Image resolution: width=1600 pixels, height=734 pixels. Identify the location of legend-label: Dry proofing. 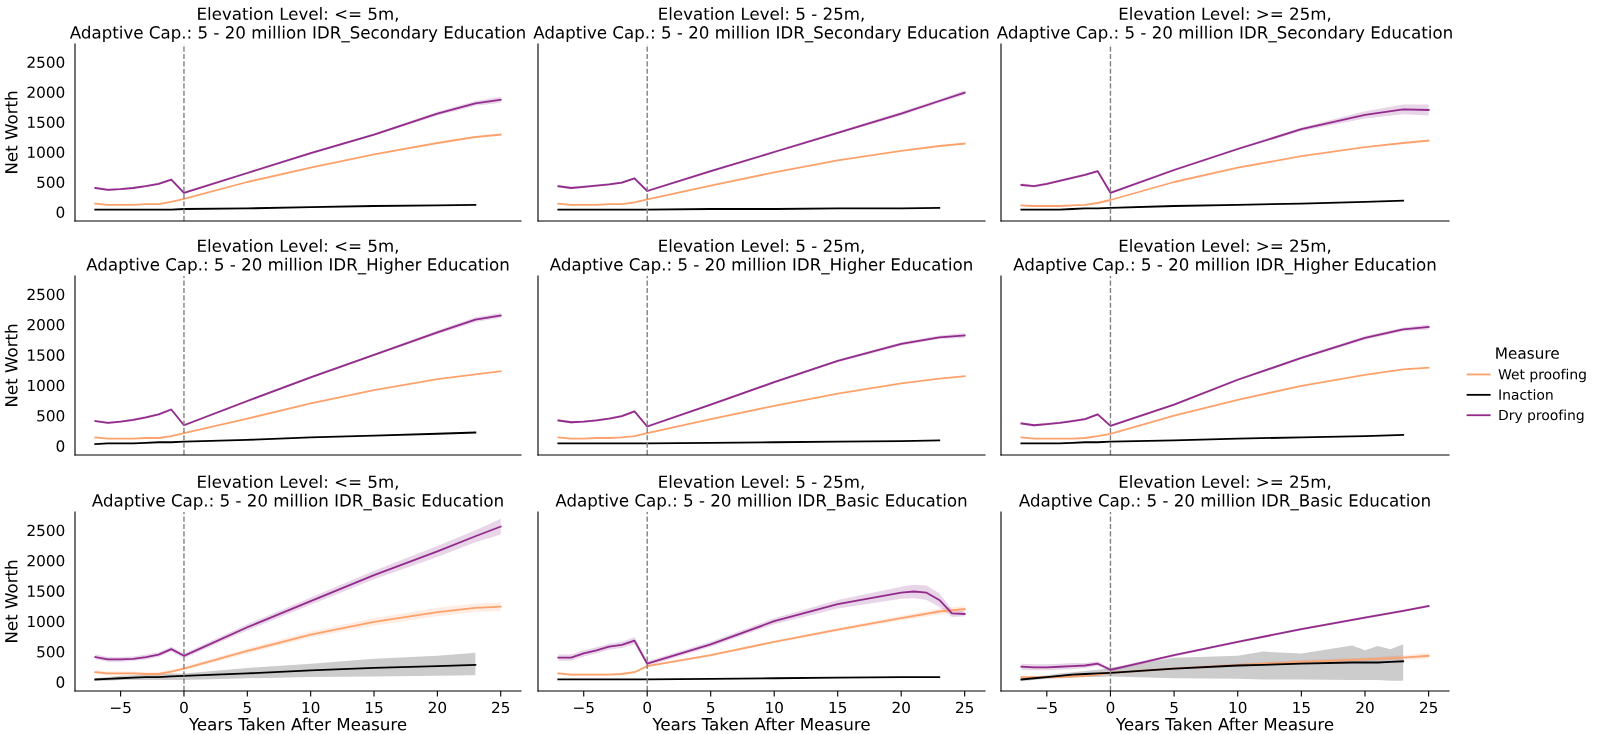
(1541, 416).